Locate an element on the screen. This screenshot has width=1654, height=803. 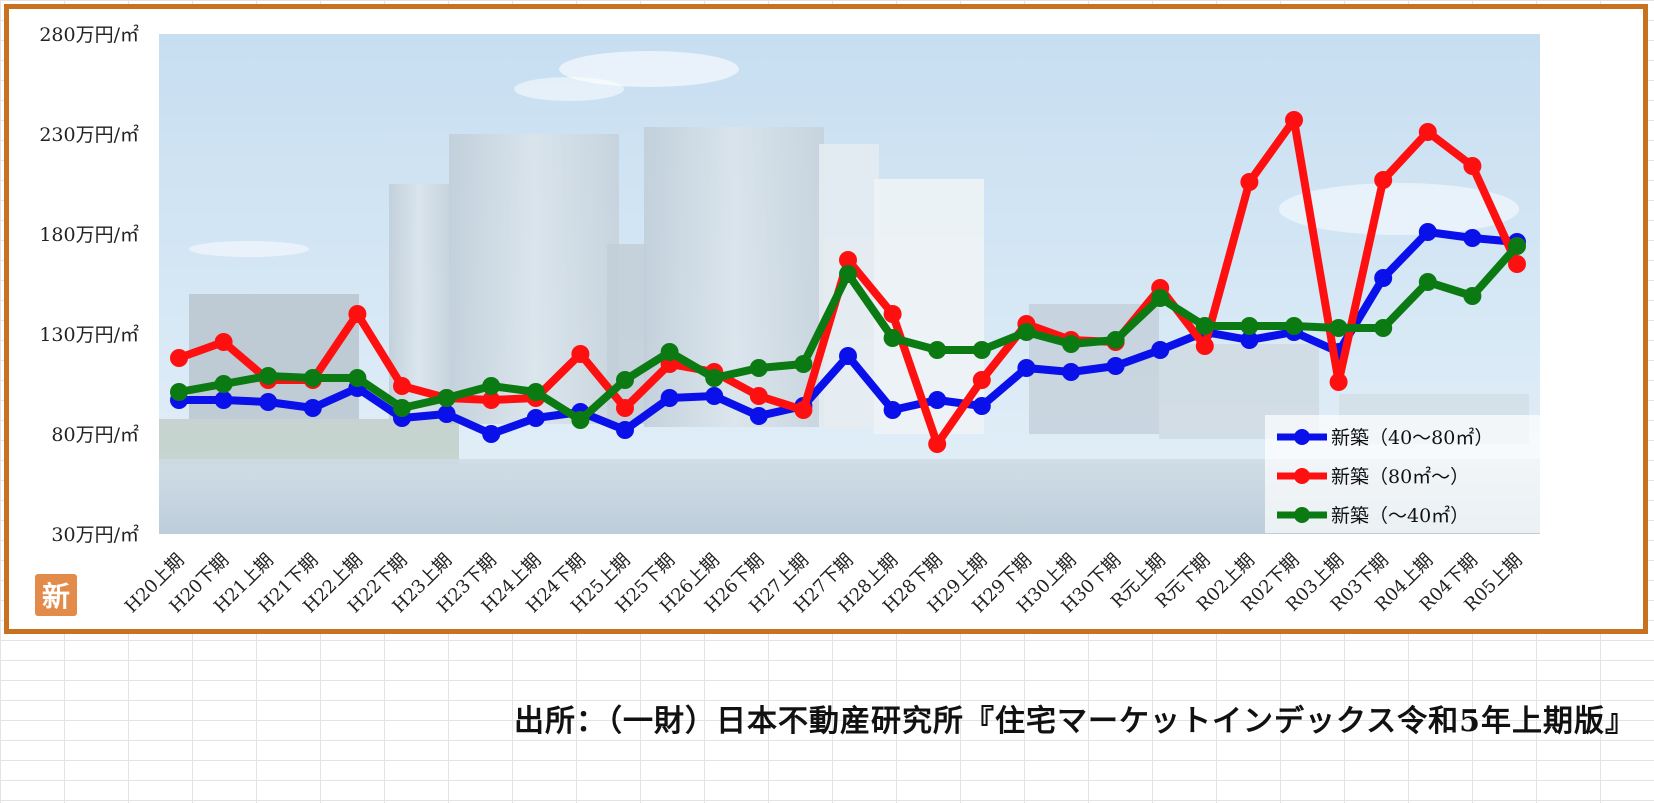
source-note: 出所：（一財）日本不動産研究所『住宅マーケットインデックス令和5年上期版』 is located at coordinates (1075, 721).